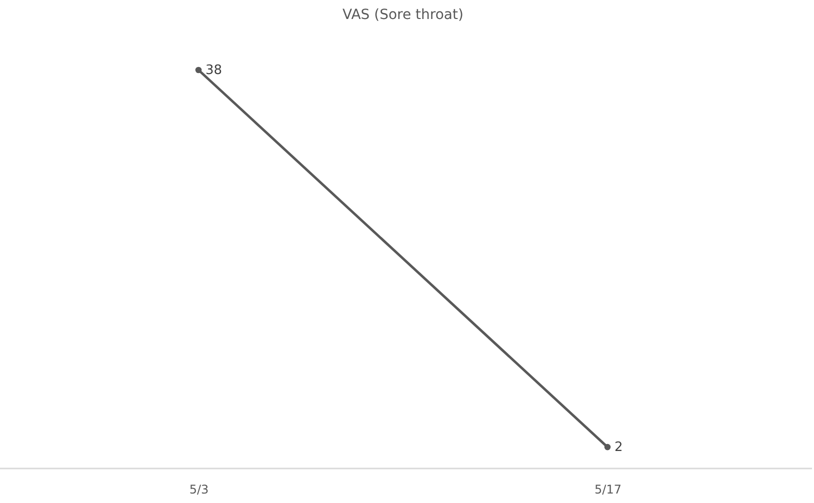 The width and height of the screenshot is (814, 503). I want to click on x-tick-label: 5/3, so click(199, 489).